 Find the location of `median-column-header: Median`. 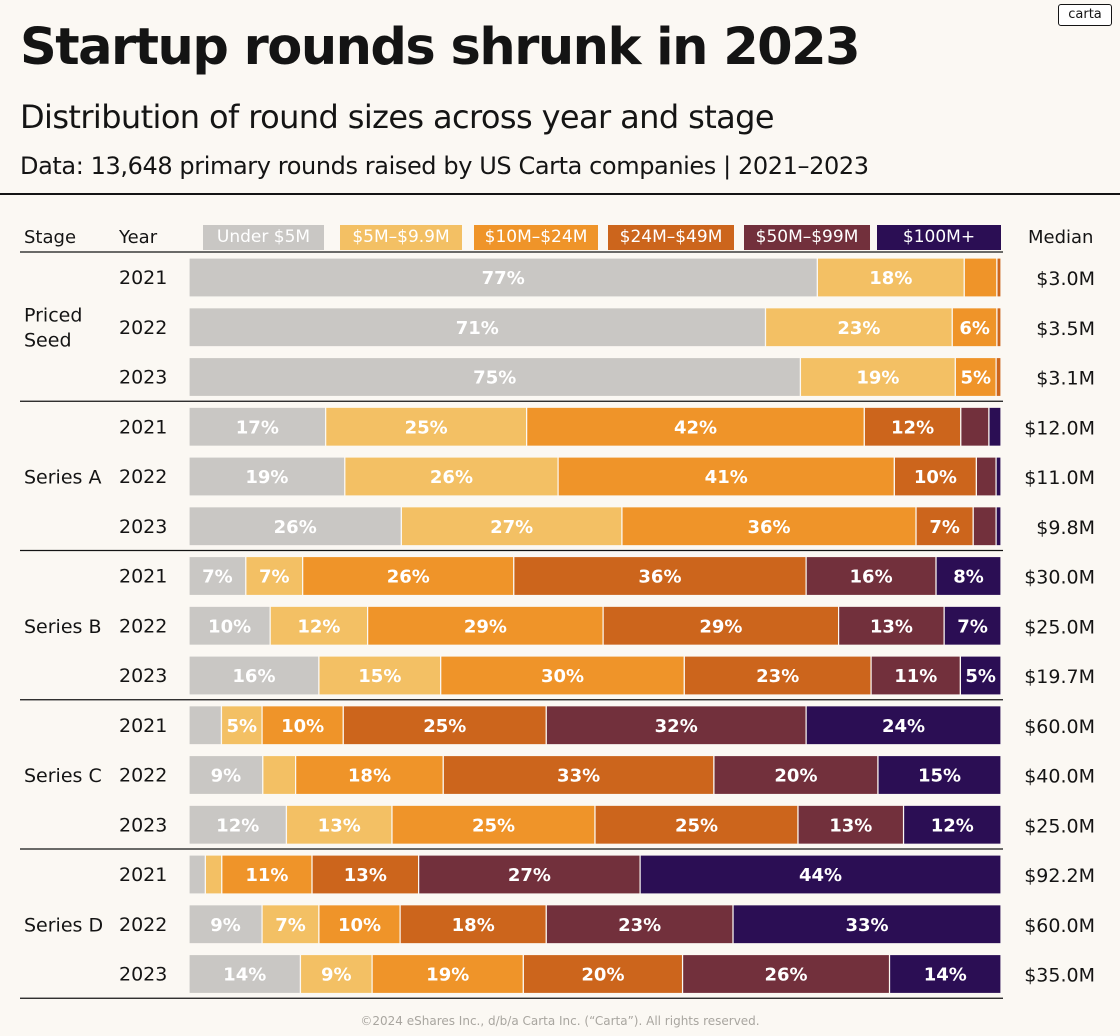

median-column-header: Median is located at coordinates (1061, 237).